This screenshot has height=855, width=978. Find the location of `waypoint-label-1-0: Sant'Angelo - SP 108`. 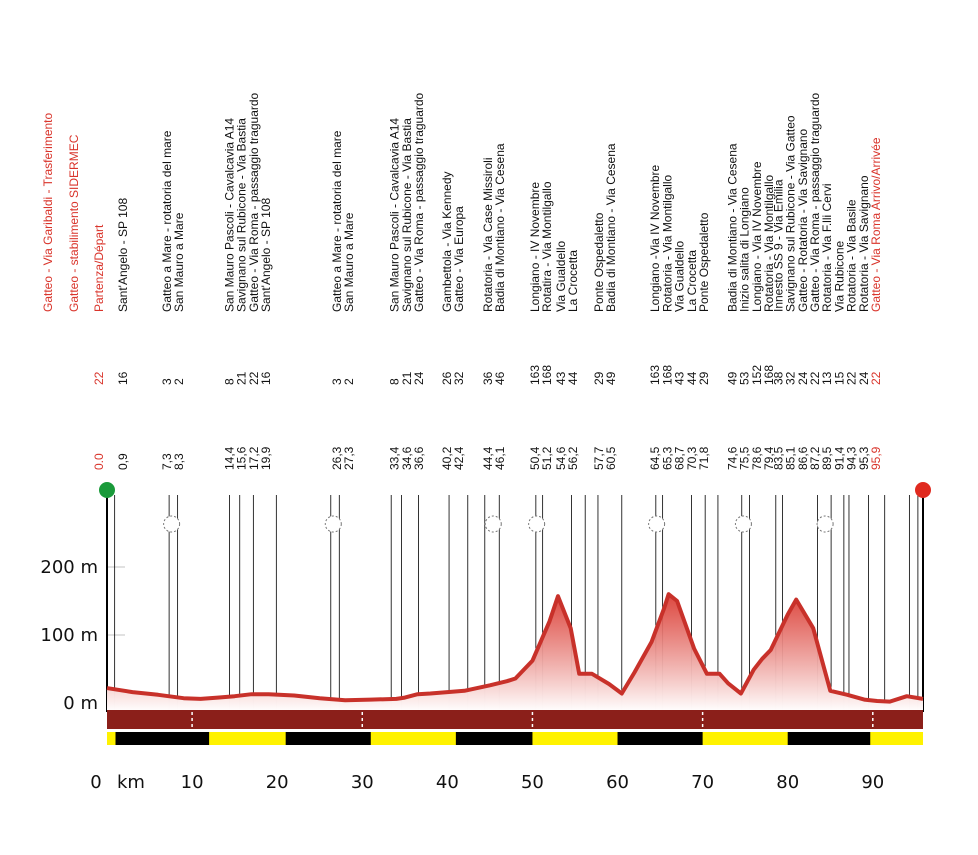

waypoint-label-1-0: Sant'Angelo - SP 108 is located at coordinates (123, 255).